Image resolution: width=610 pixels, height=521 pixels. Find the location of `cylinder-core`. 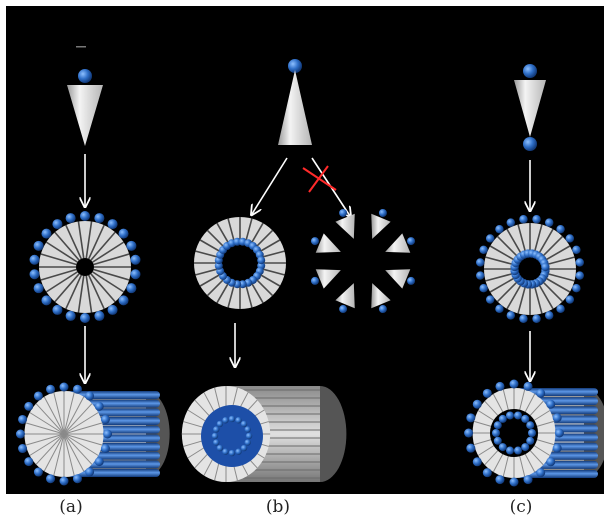

cylinder-core is located at coordinates (232, 436).